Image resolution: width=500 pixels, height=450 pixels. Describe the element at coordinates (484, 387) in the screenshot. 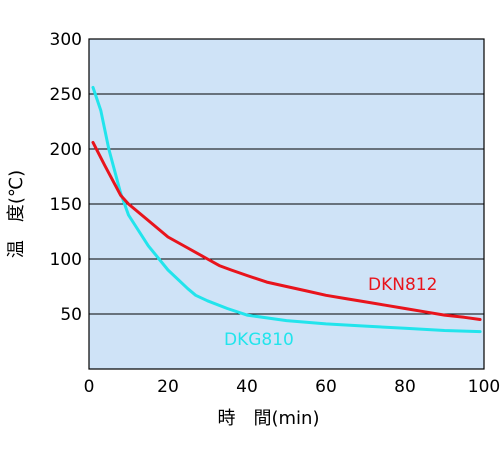

I see `x-tick-label: 100` at that location.